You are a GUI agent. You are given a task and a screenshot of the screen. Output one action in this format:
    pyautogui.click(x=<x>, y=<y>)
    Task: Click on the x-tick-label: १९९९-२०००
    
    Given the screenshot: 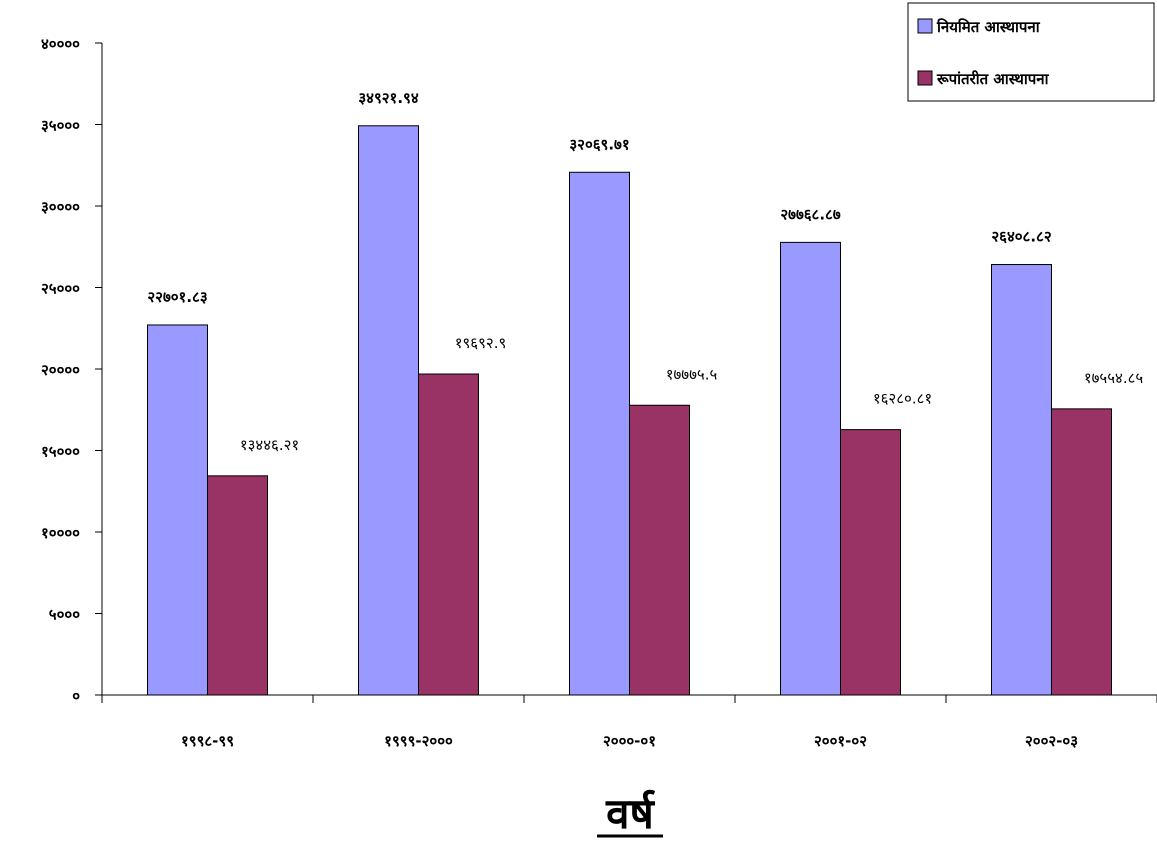 What is the action you would take?
    pyautogui.click(x=418, y=741)
    